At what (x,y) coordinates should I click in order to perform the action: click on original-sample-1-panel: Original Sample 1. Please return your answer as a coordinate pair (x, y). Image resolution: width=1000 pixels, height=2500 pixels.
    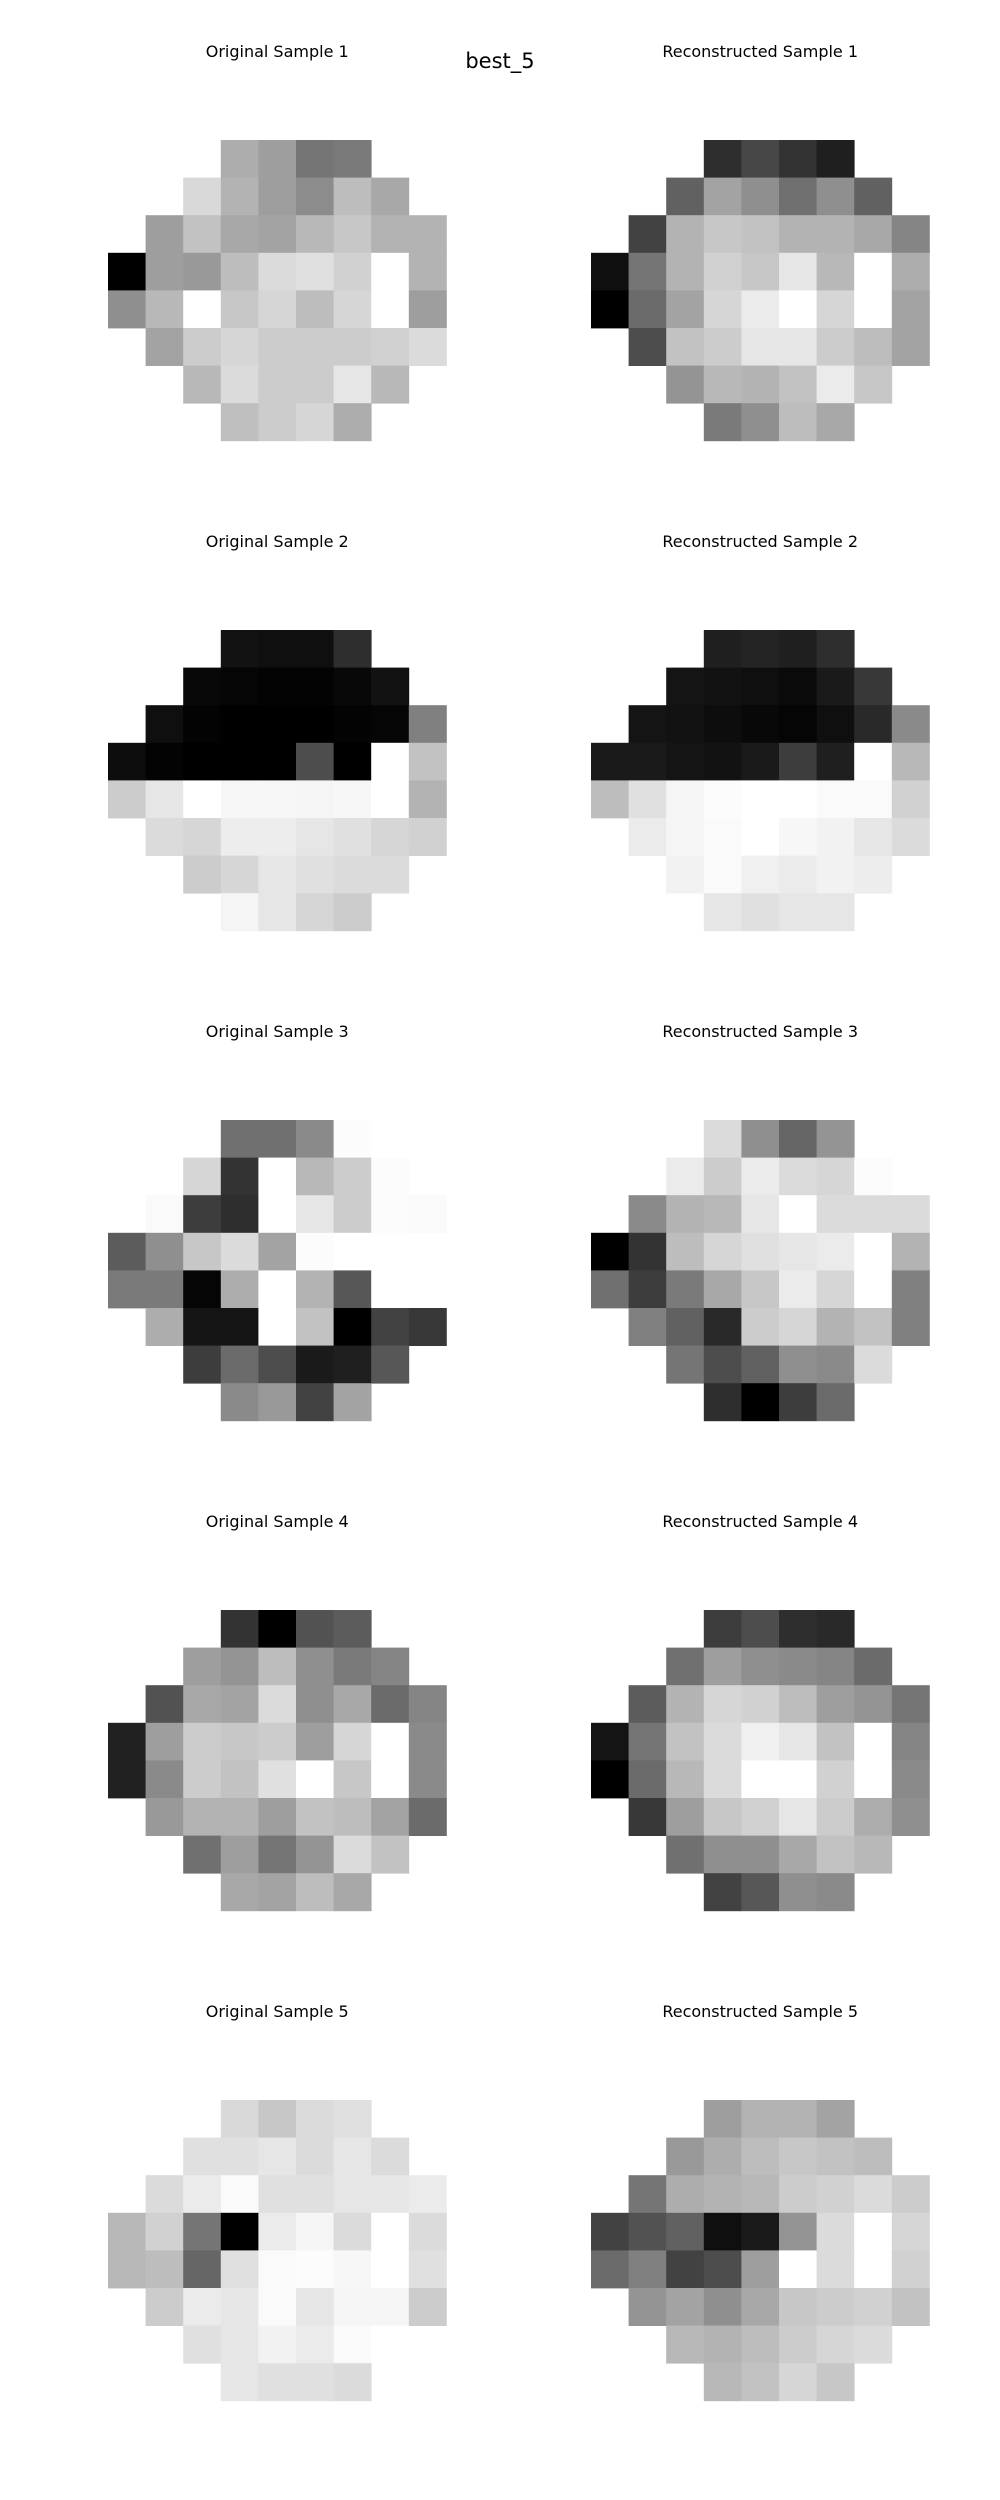
    Looking at the image, I should click on (277, 242).